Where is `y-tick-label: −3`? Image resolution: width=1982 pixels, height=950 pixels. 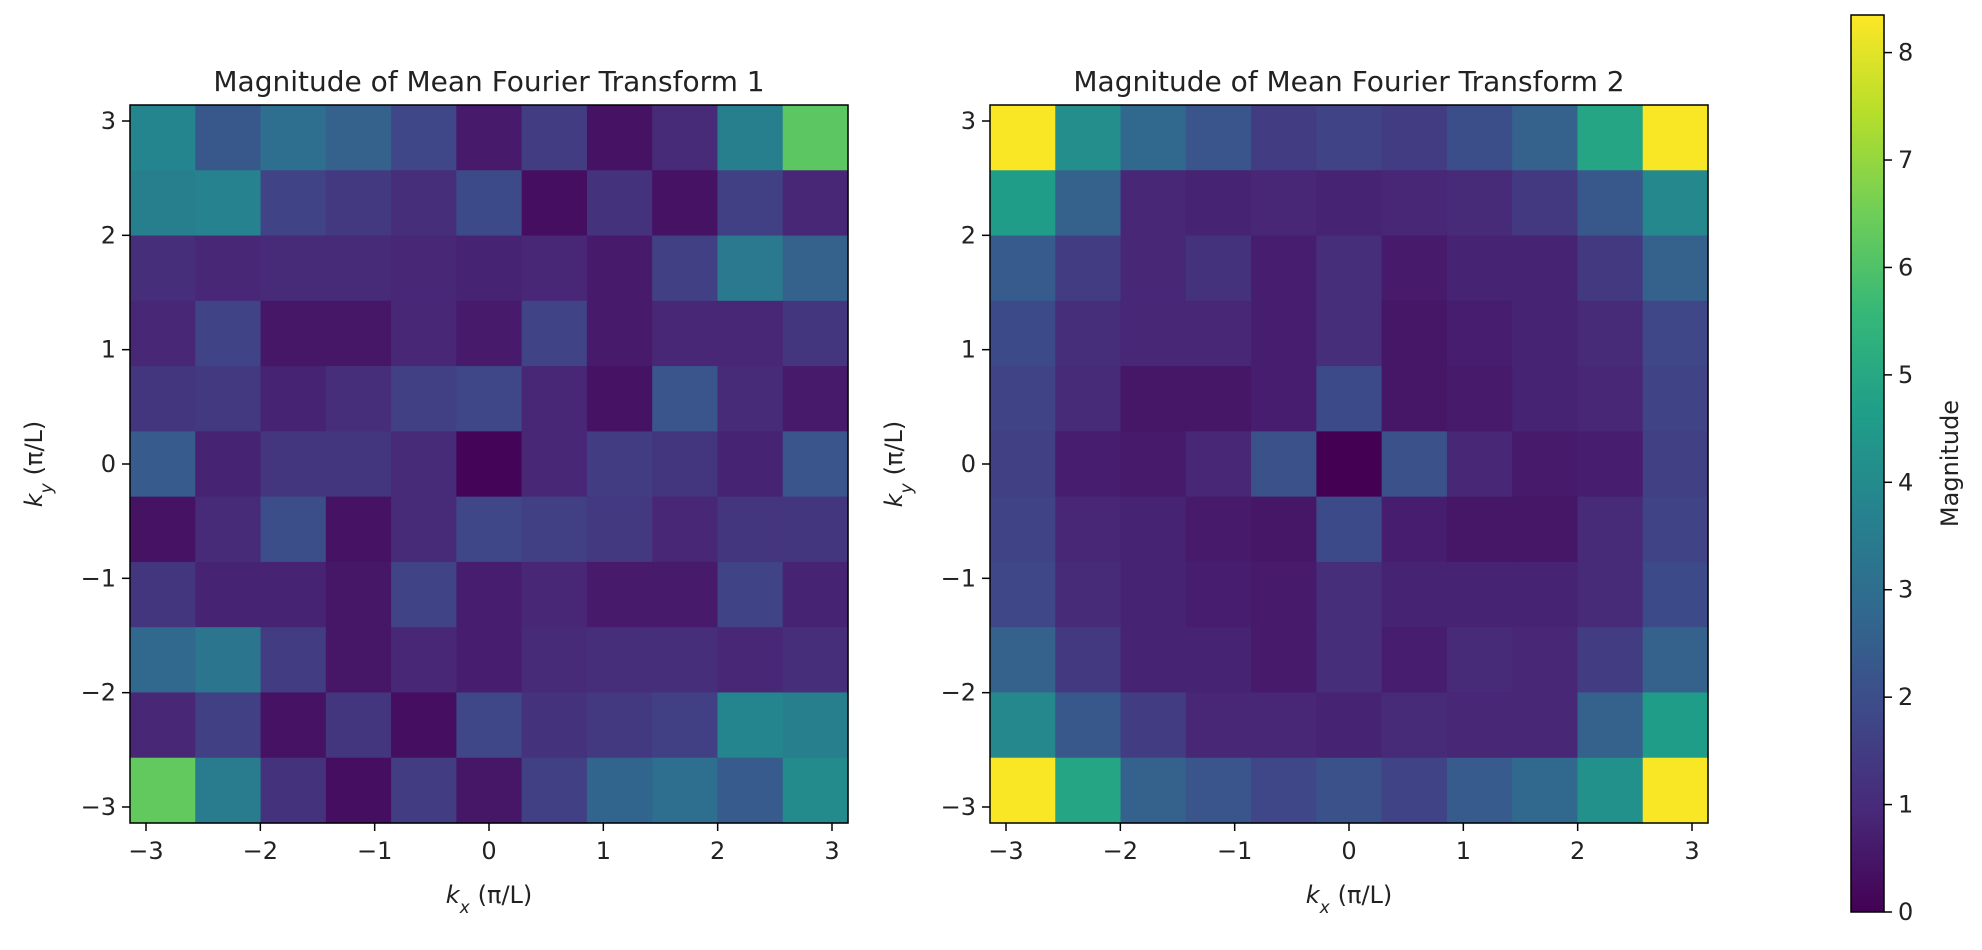 y-tick-label: −3 is located at coordinates (958, 807).